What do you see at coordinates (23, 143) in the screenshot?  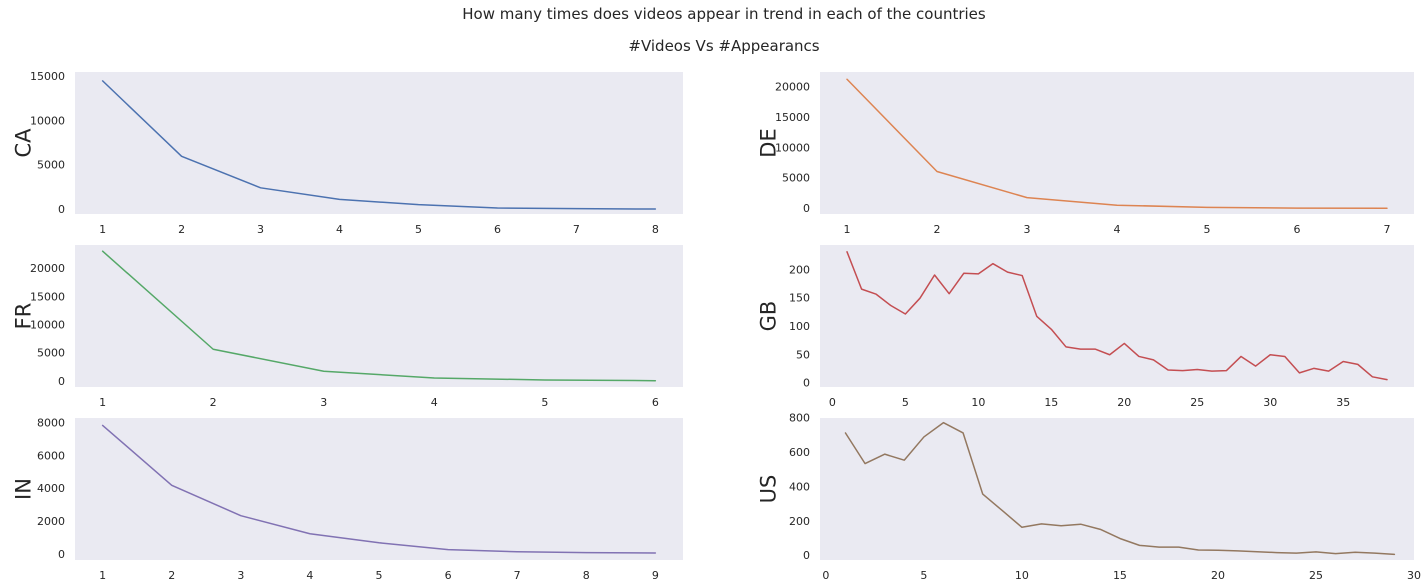 I see `y-axis-label-ca: CA` at bounding box center [23, 143].